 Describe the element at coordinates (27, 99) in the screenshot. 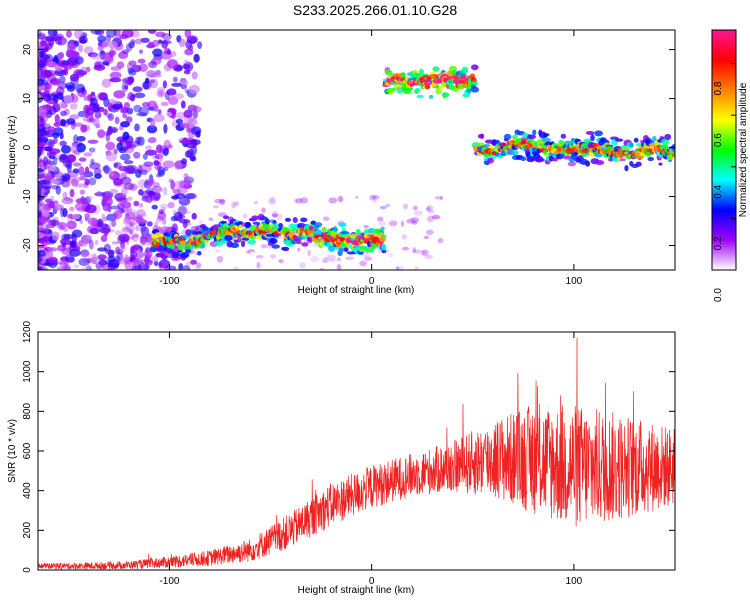

I see `y-tick-label: 10` at that location.